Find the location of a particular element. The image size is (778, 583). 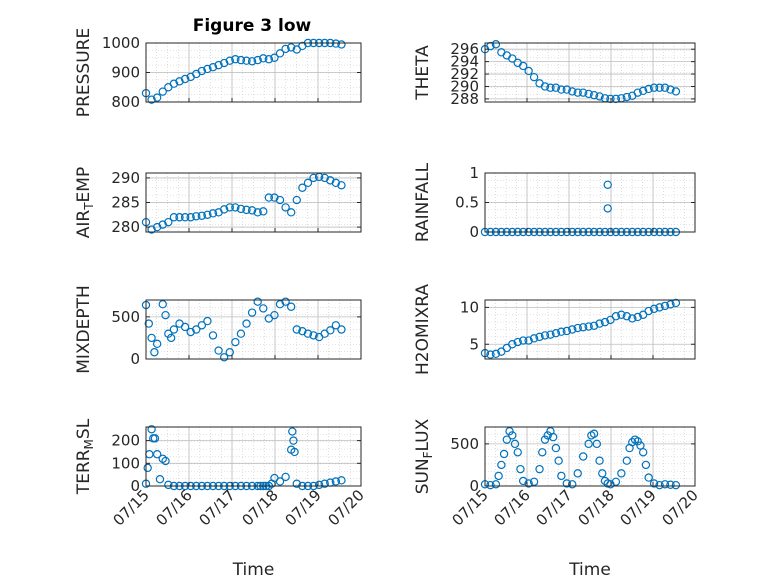

y-tick-label: 1 is located at coordinates (474, 173).